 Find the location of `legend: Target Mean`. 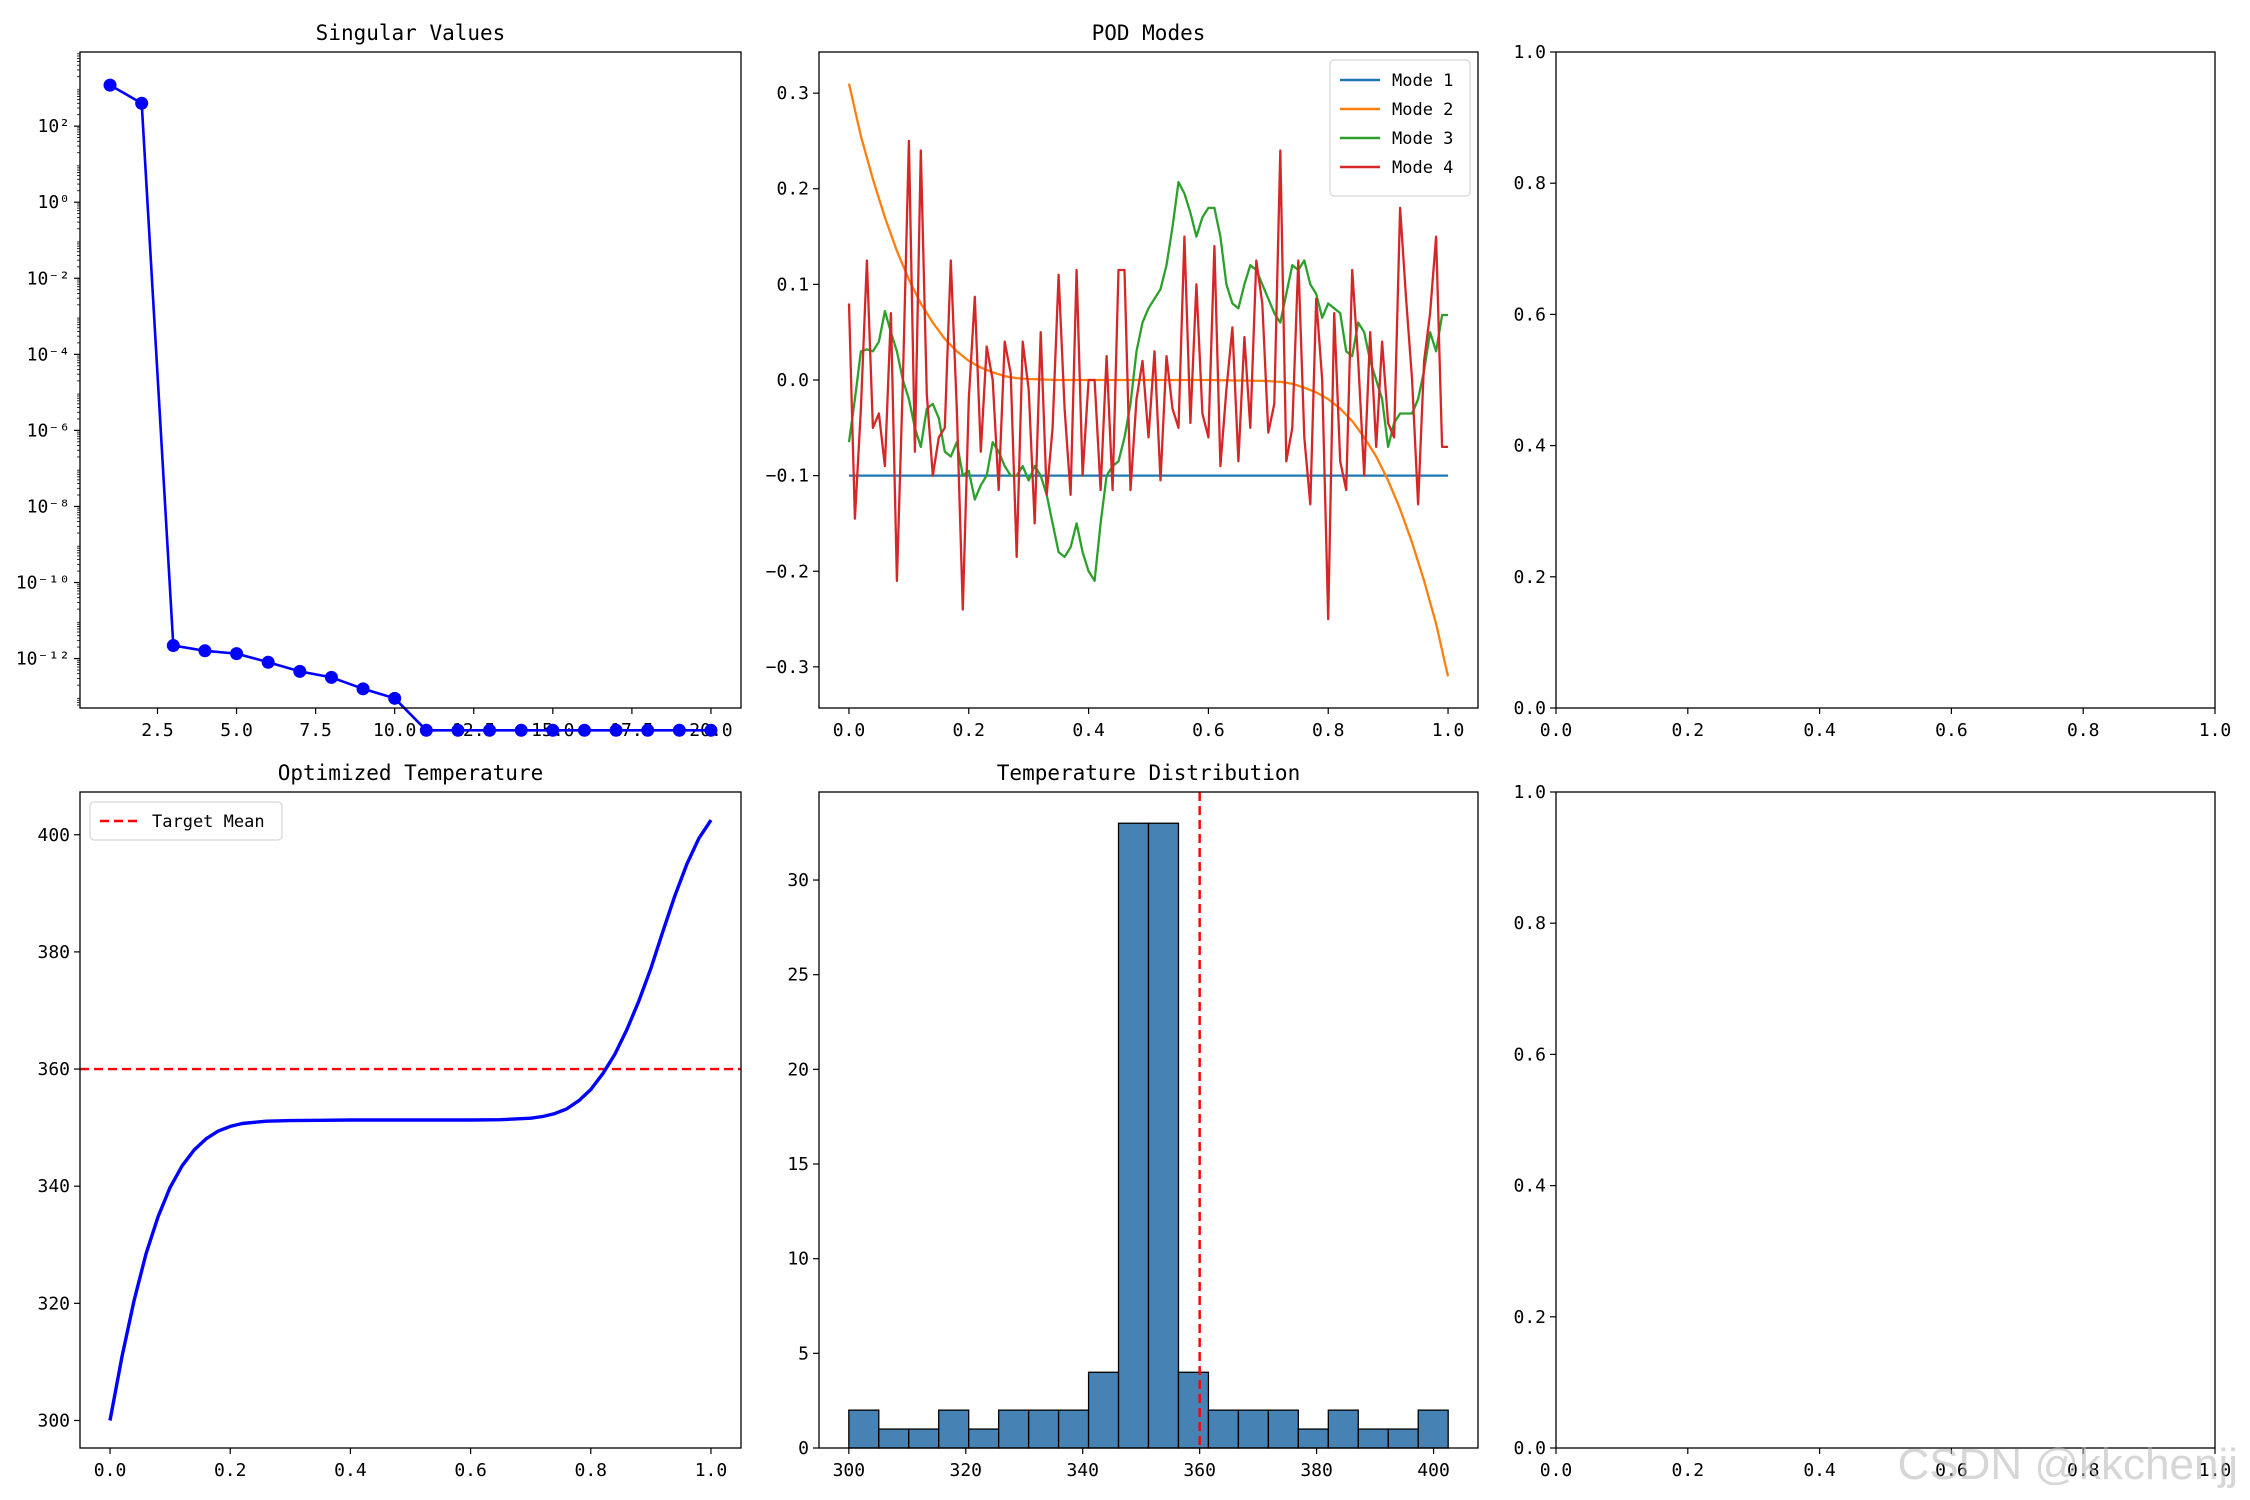

legend: Target Mean is located at coordinates (186, 821).